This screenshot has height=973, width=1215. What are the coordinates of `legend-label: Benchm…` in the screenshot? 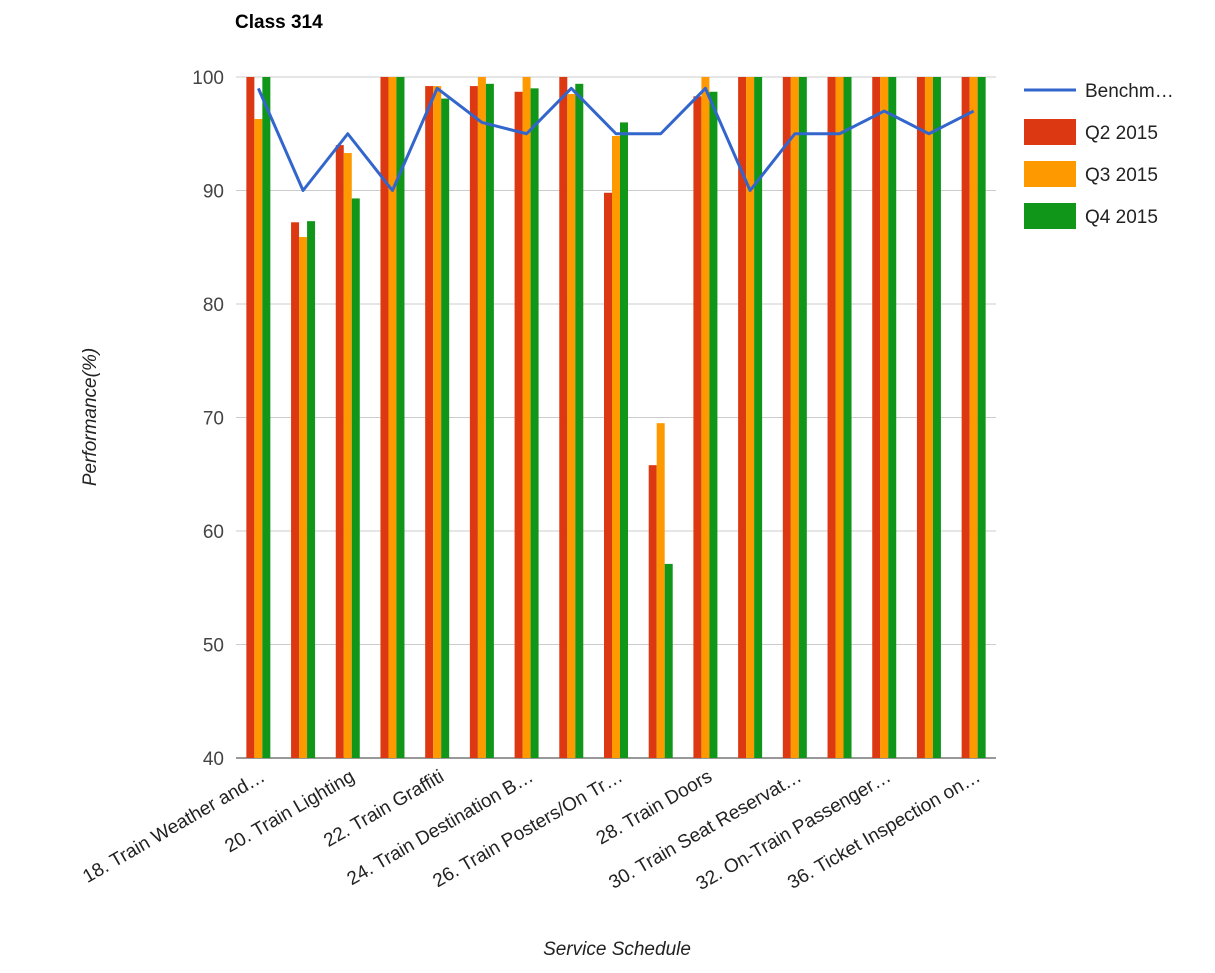 It's located at (1129, 91).